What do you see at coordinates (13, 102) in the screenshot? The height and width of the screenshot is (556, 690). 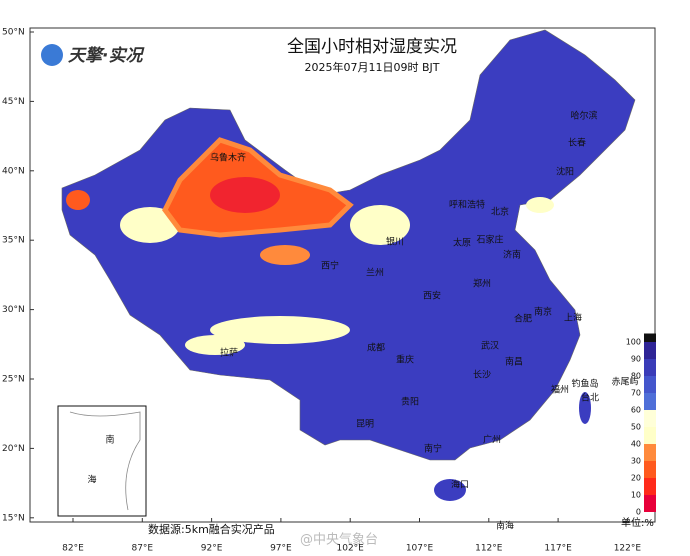 I see `lat-label: 45°N` at bounding box center [13, 102].